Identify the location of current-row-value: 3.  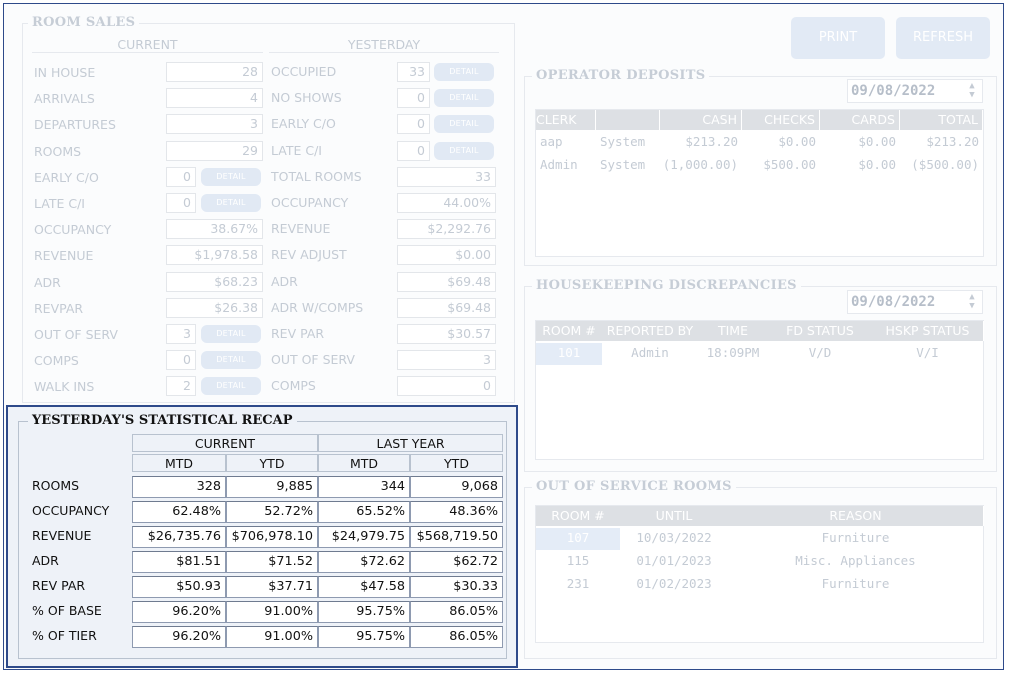
(181, 334).